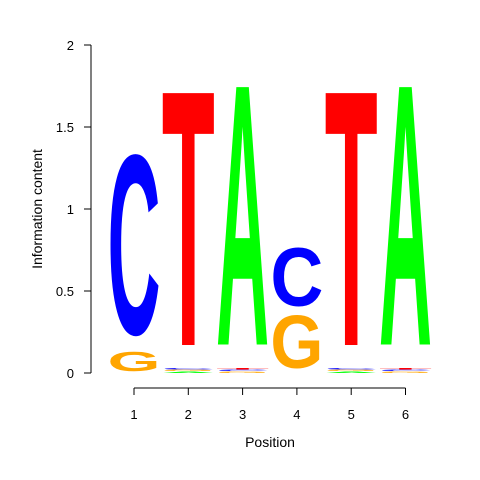 The image size is (480, 480). Describe the element at coordinates (269, 404) in the screenshot. I see `x-axis: 1 2 3 4 5 6` at that location.